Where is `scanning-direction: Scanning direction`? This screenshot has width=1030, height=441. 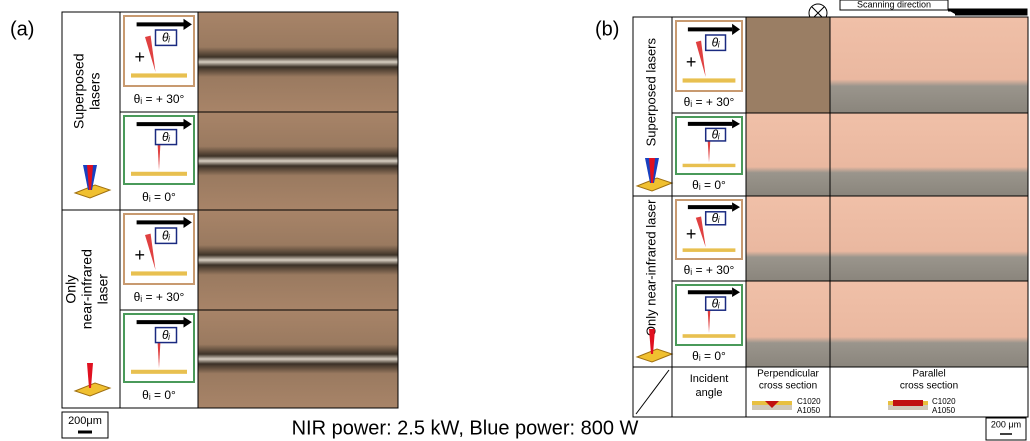
scanning-direction: Scanning direction is located at coordinates (894, 4).